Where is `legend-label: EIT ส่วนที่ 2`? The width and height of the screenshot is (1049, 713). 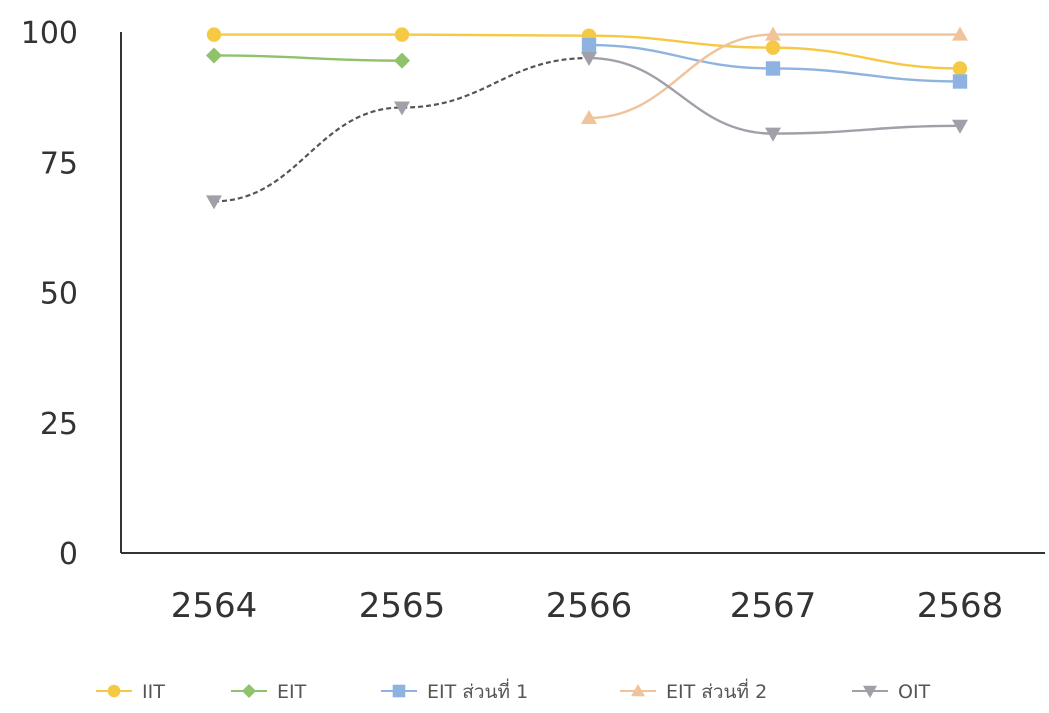
legend-label: EIT ส่วนที่ 2 is located at coordinates (716, 690).